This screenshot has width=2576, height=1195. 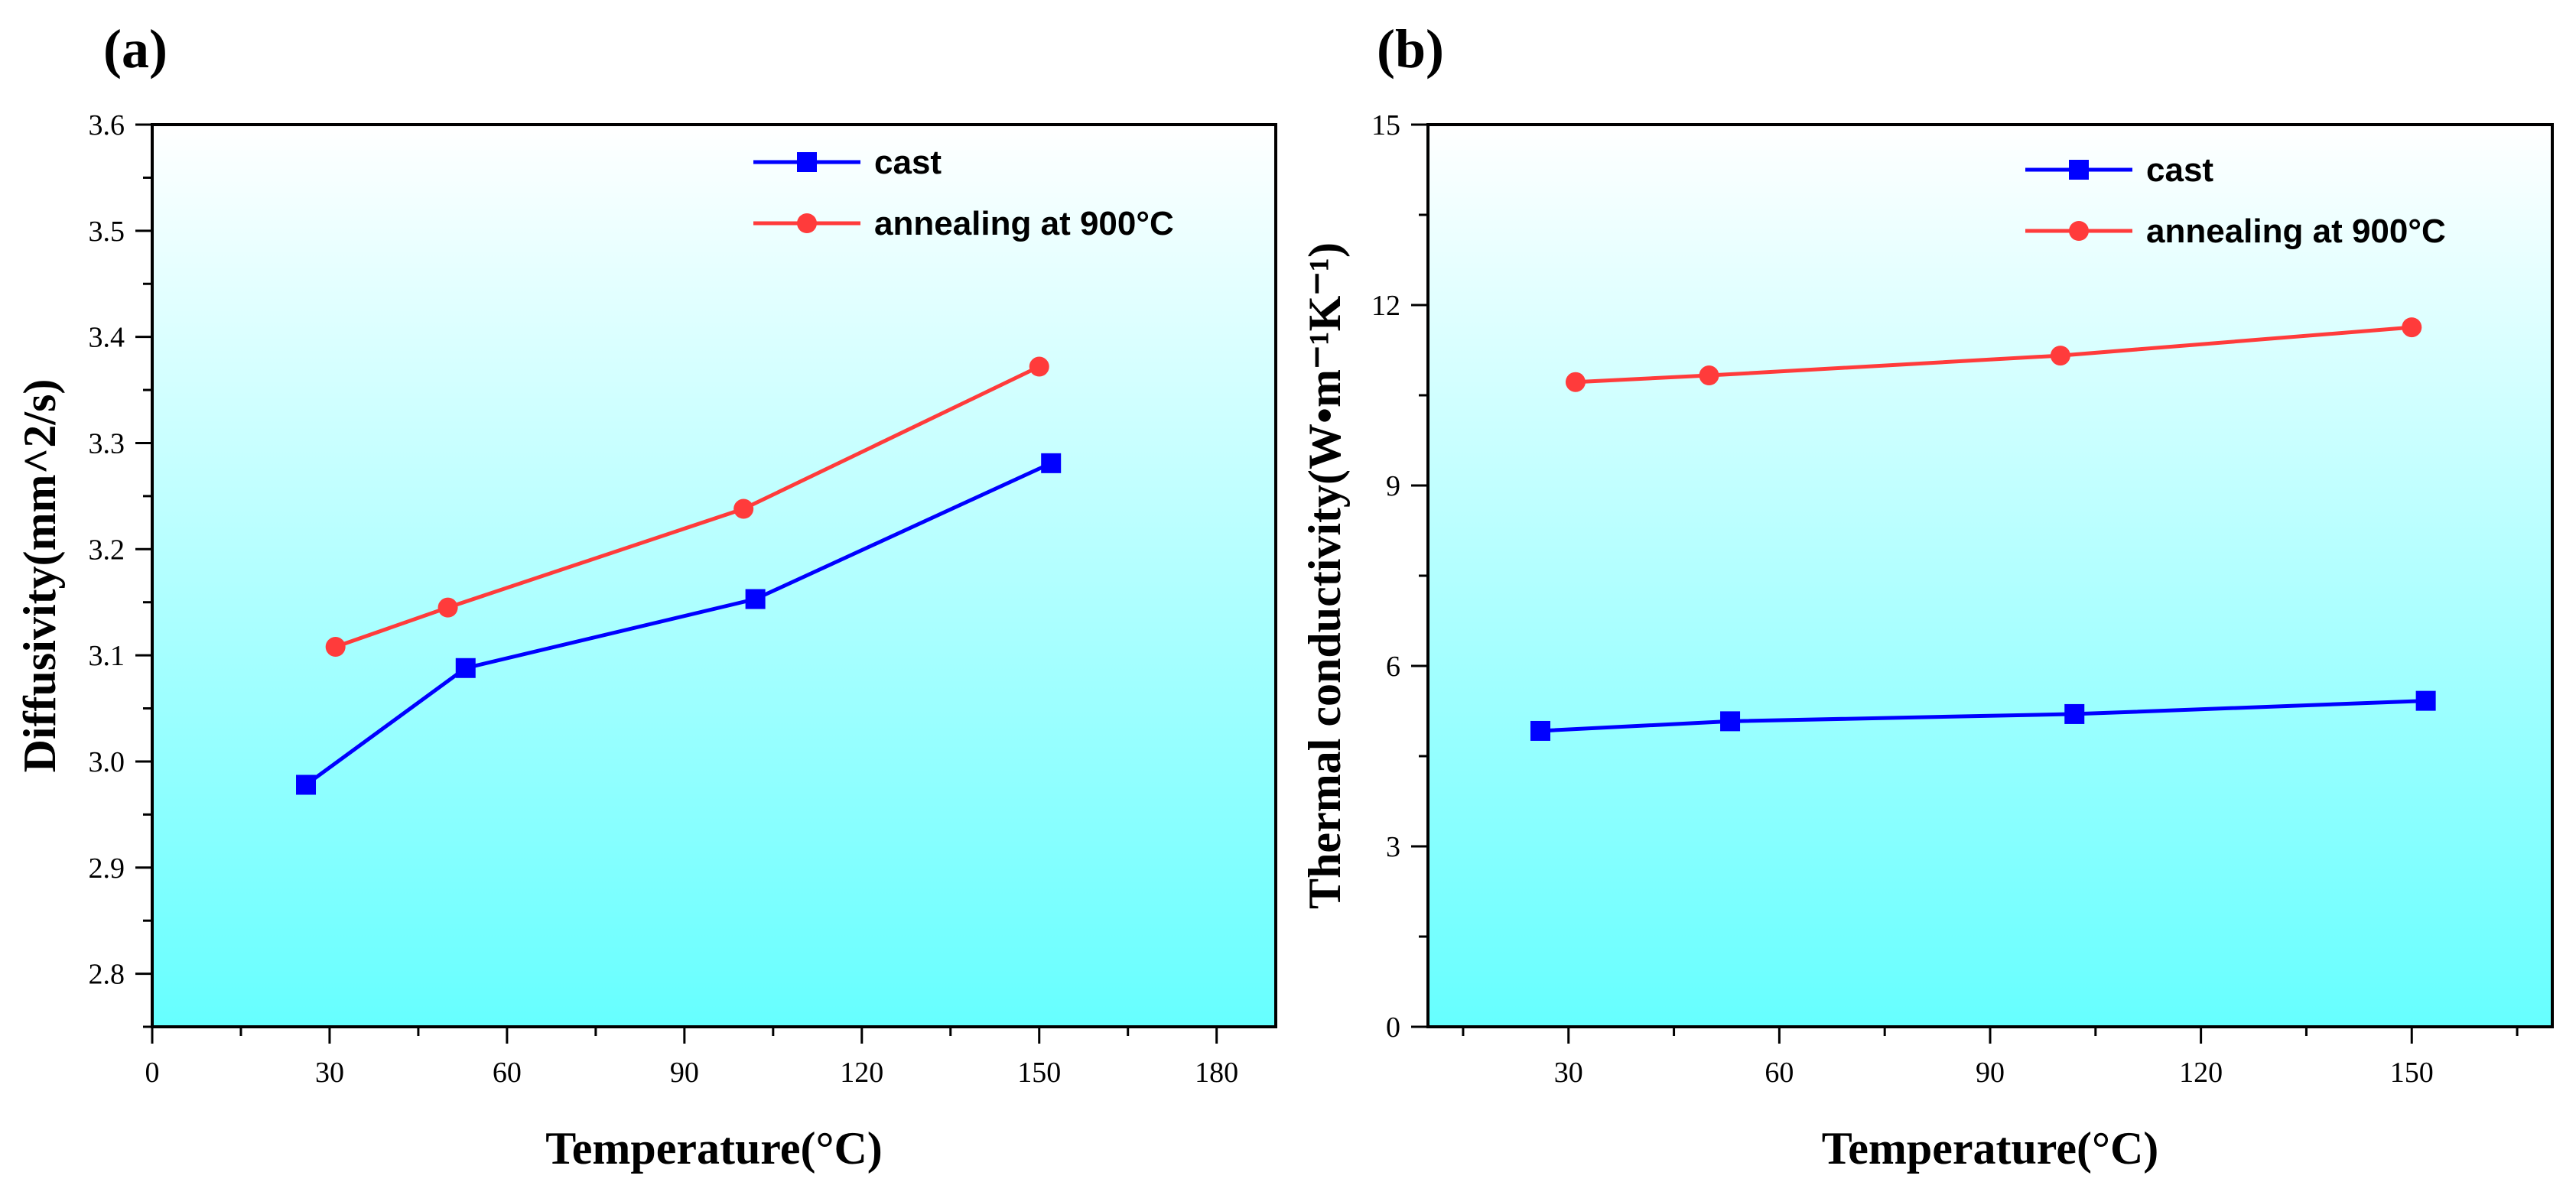 What do you see at coordinates (1216, 1073) in the screenshot?
I see `x-tick-label: 180` at bounding box center [1216, 1073].